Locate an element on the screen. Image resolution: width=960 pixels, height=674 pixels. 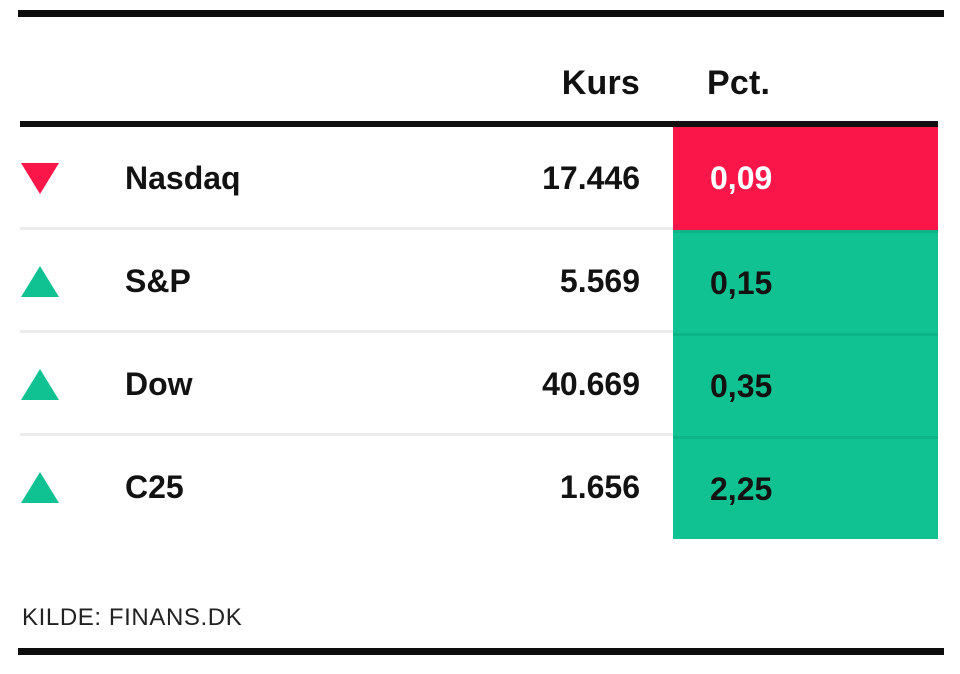
index-name: Dow is located at coordinates (159, 384).